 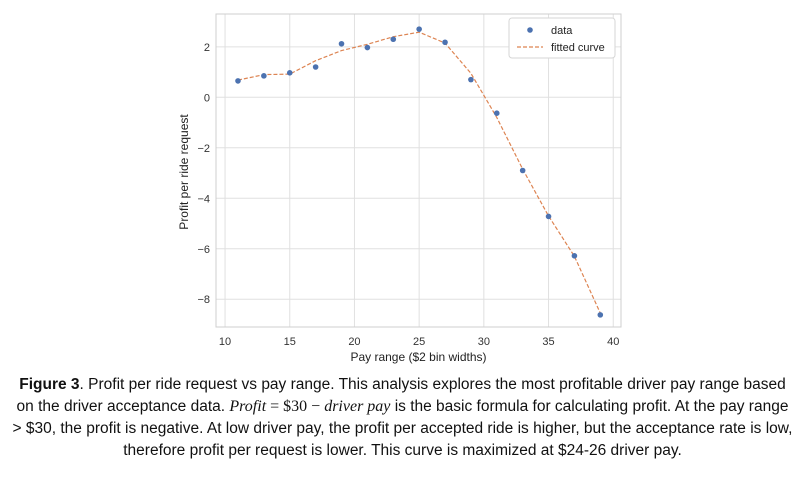 What do you see at coordinates (203, 250) in the screenshot?
I see `y-tick-label: −6` at bounding box center [203, 250].